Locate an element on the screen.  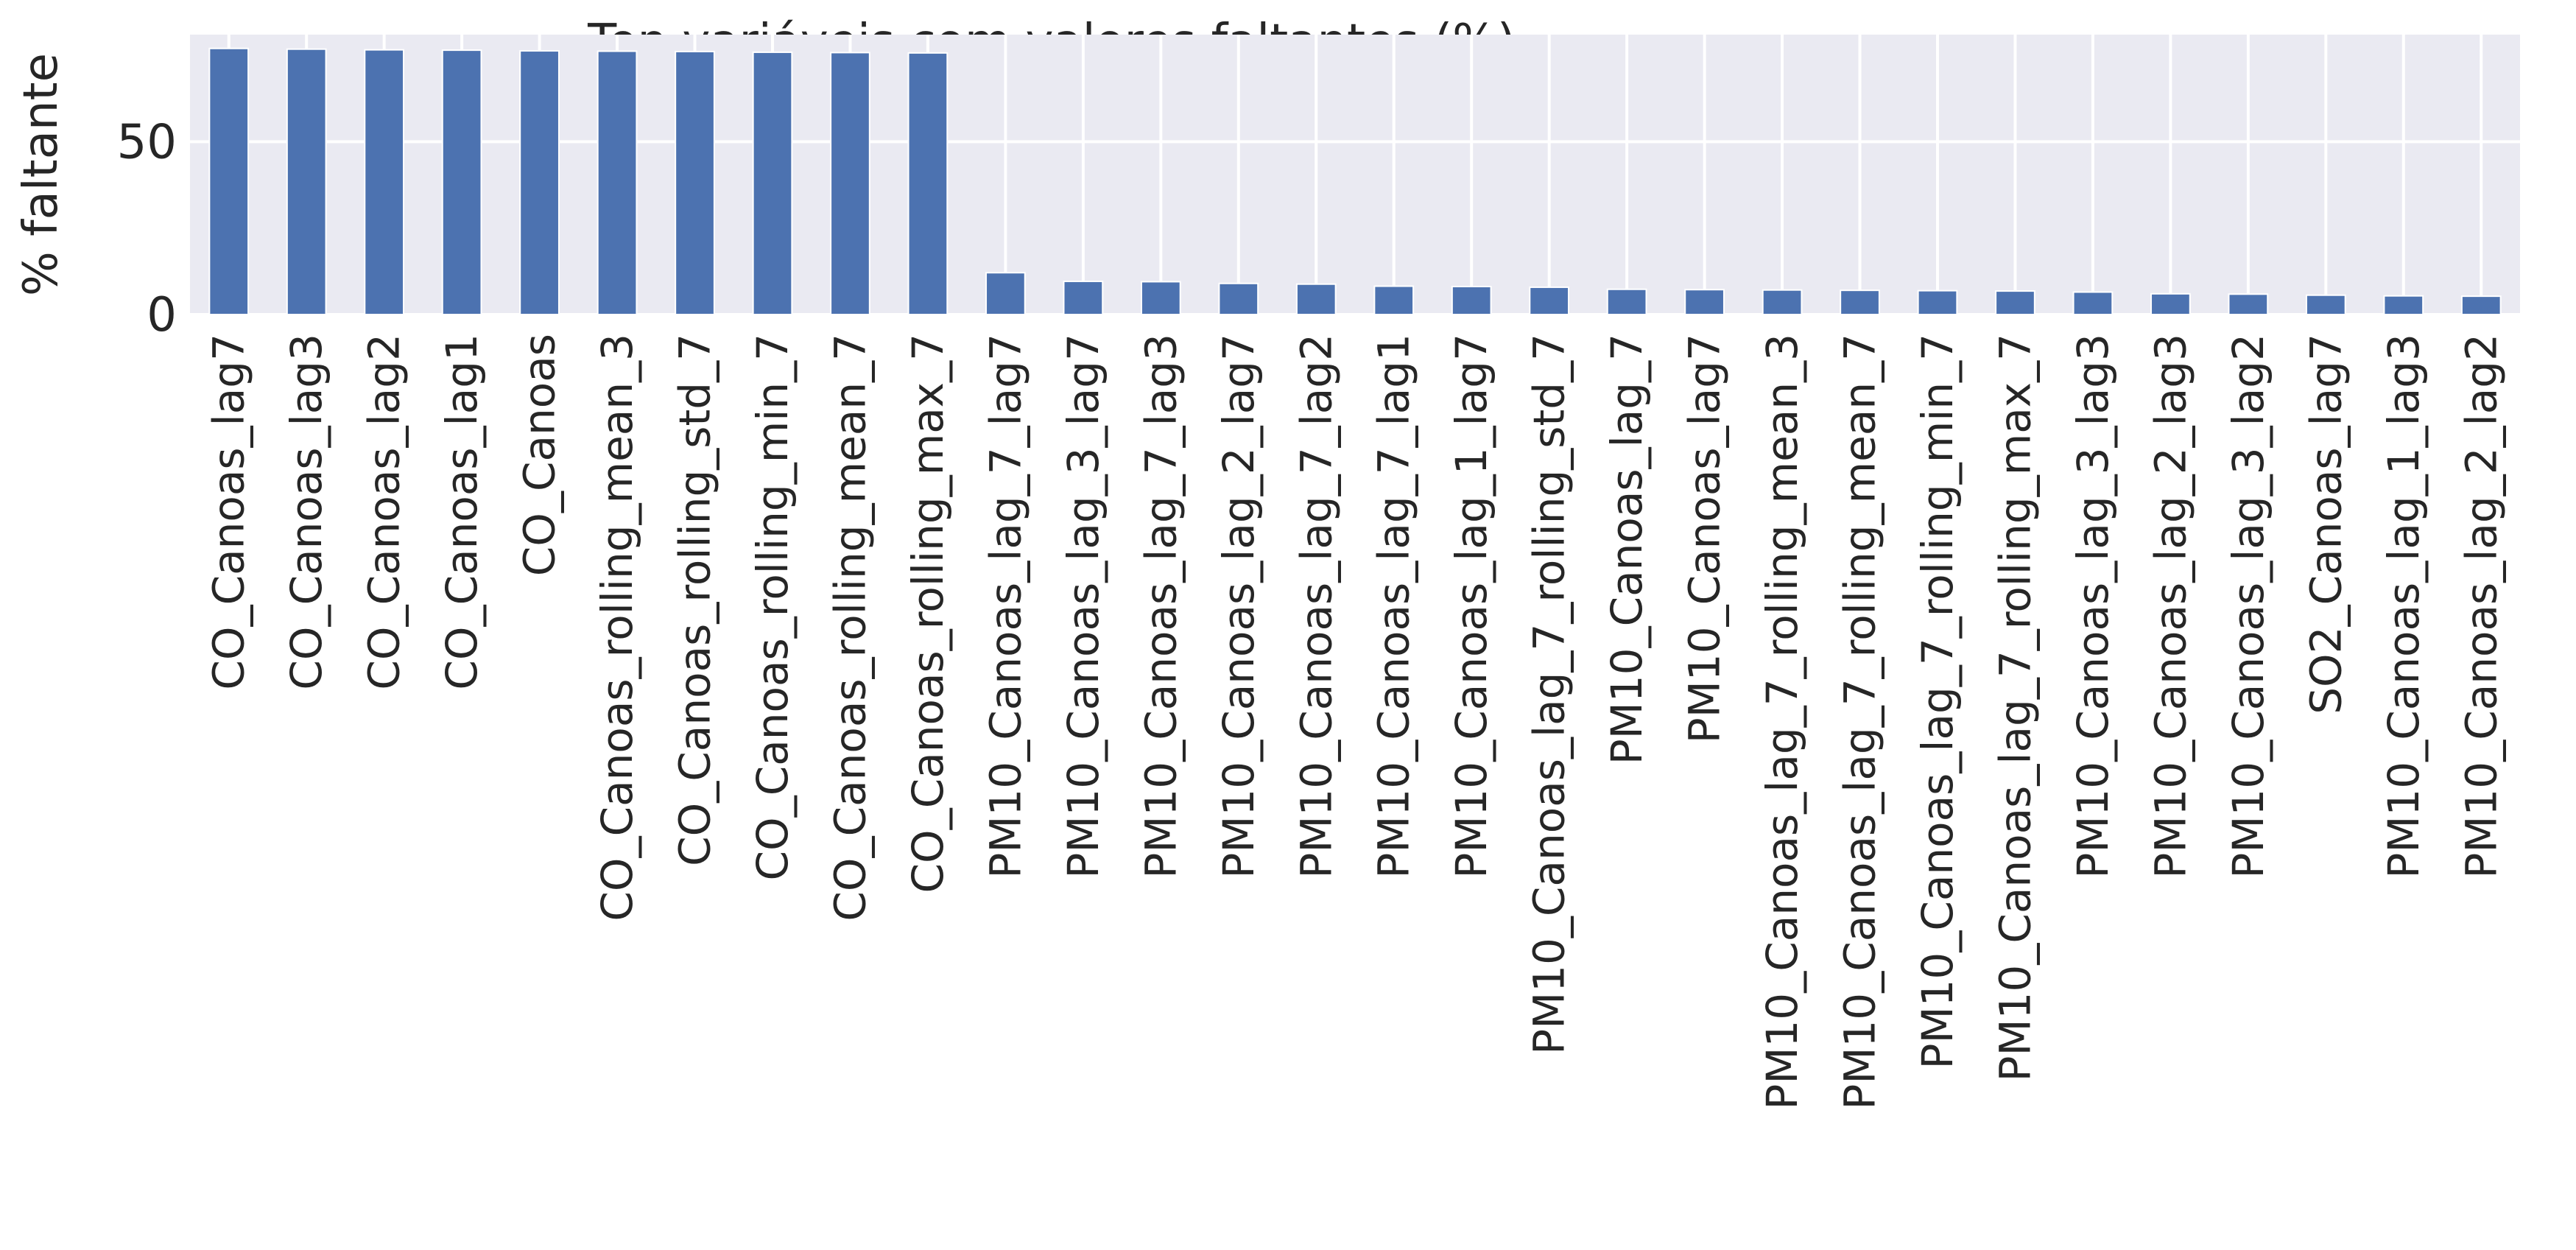
x-tick-label: PM10_Canoas_lag7 is located at coordinates (1705, 538).